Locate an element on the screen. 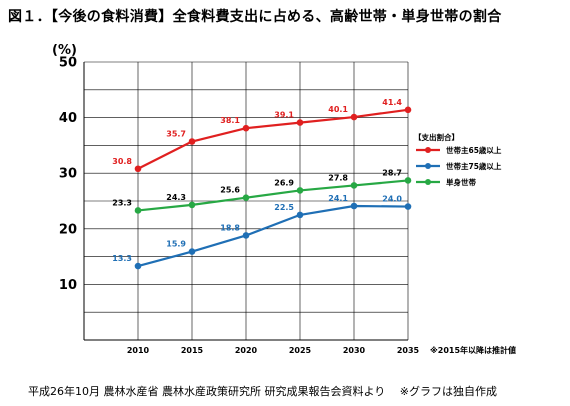 This screenshot has height=406, width=570. x-tick-label: 2010 is located at coordinates (138, 350).